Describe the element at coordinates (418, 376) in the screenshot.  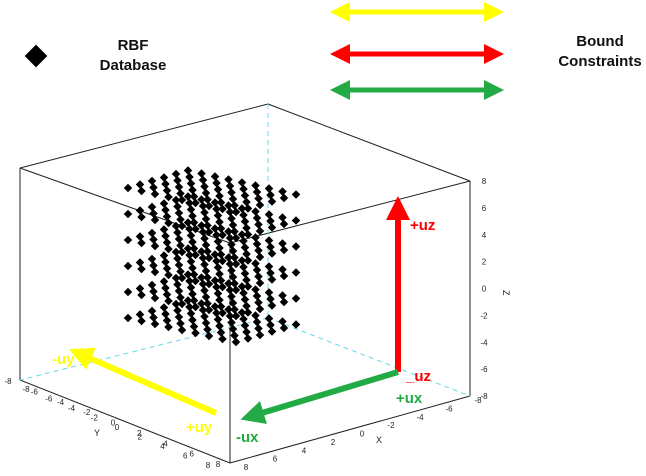
I see `label-uz-minus: _uz` at that location.